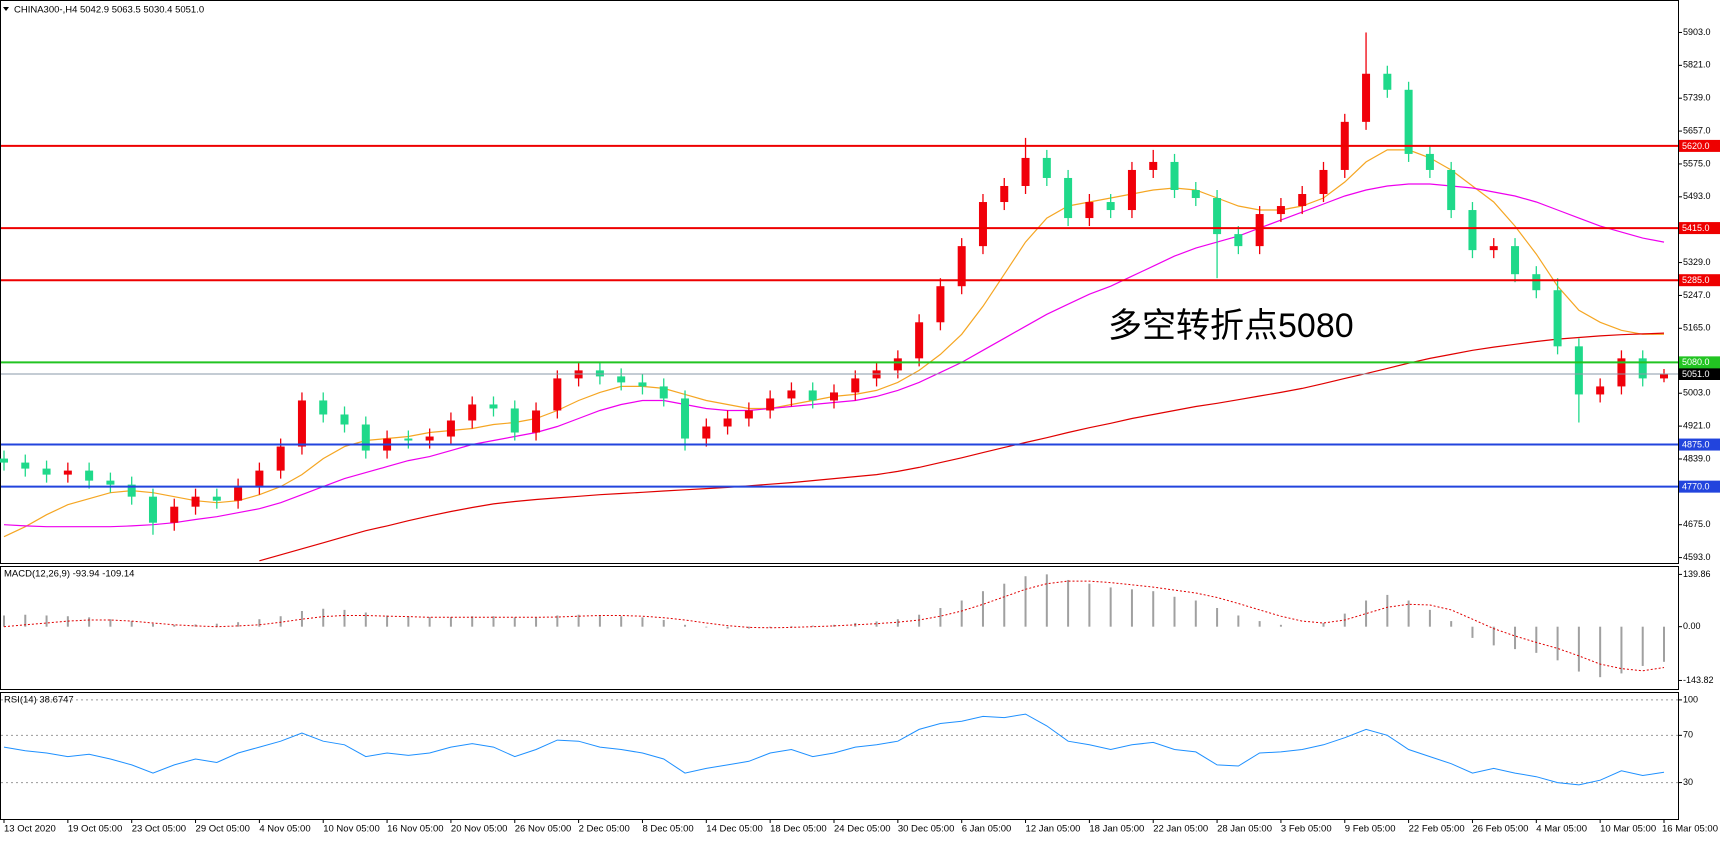 Image resolution: width=1720 pixels, height=841 pixels. Describe the element at coordinates (667, 829) in the screenshot. I see `x-tick-label: 8 Dec 05:00` at that location.